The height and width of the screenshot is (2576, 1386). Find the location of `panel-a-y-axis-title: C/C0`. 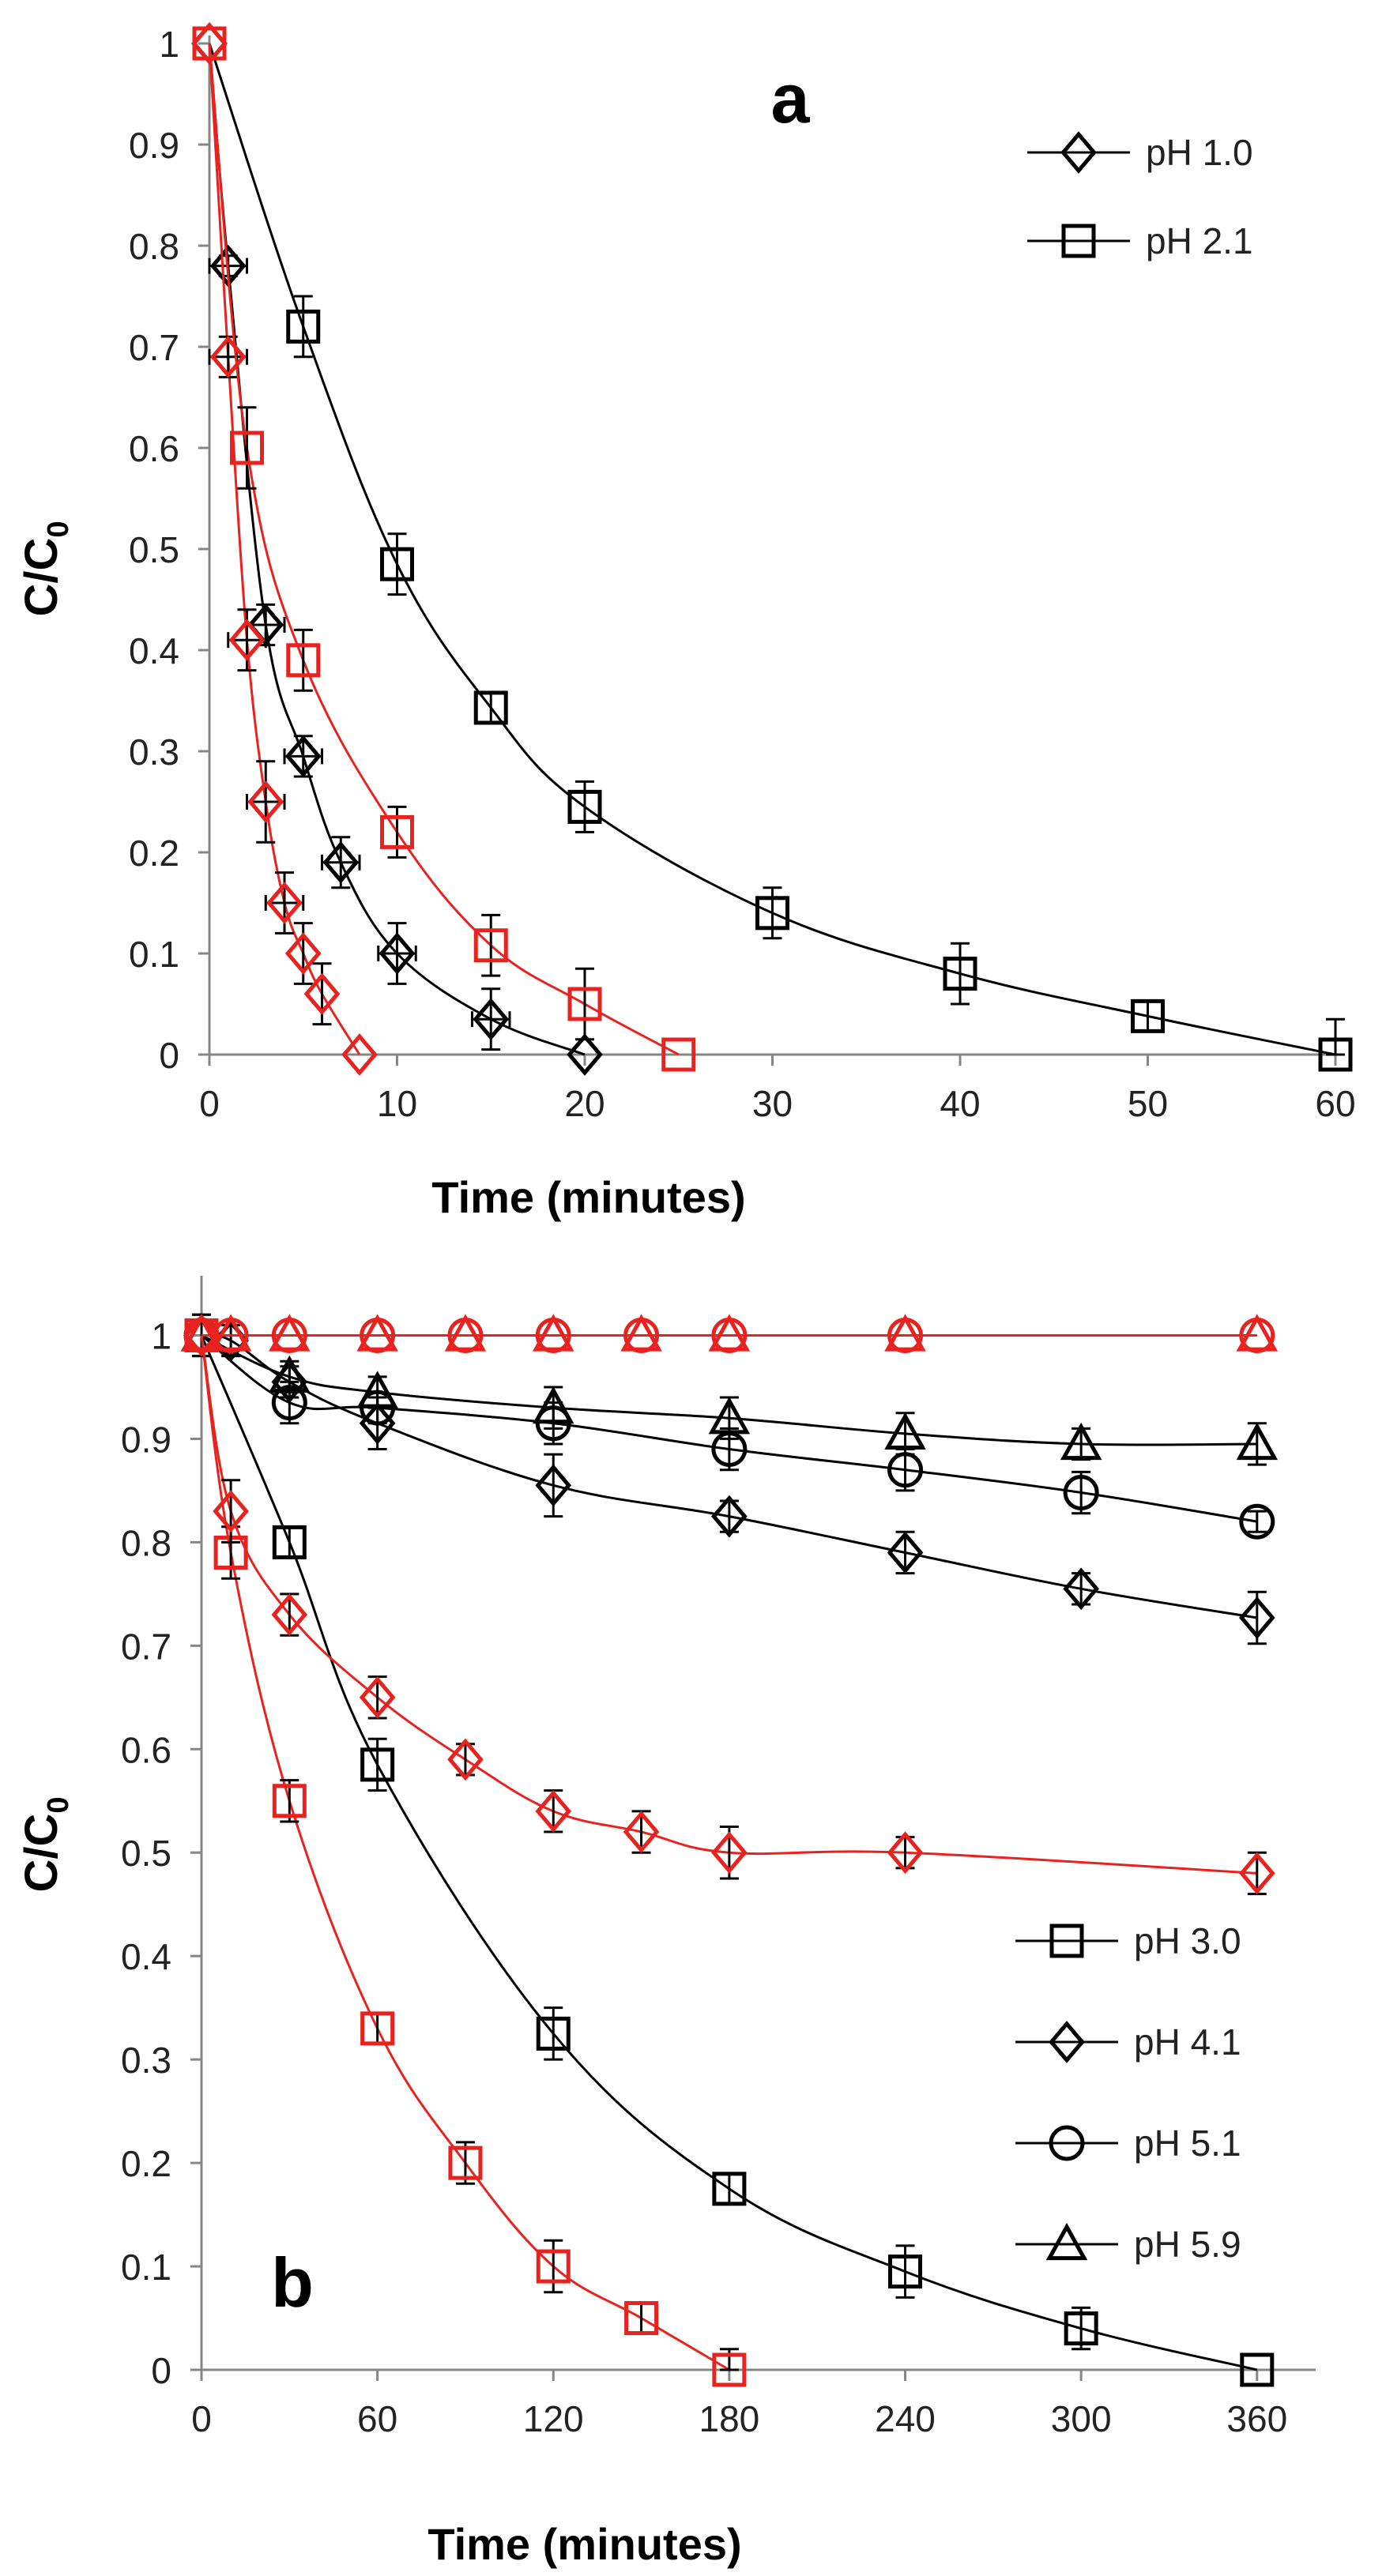

panel-a-y-axis-title: C/C0 is located at coordinates (45, 569).